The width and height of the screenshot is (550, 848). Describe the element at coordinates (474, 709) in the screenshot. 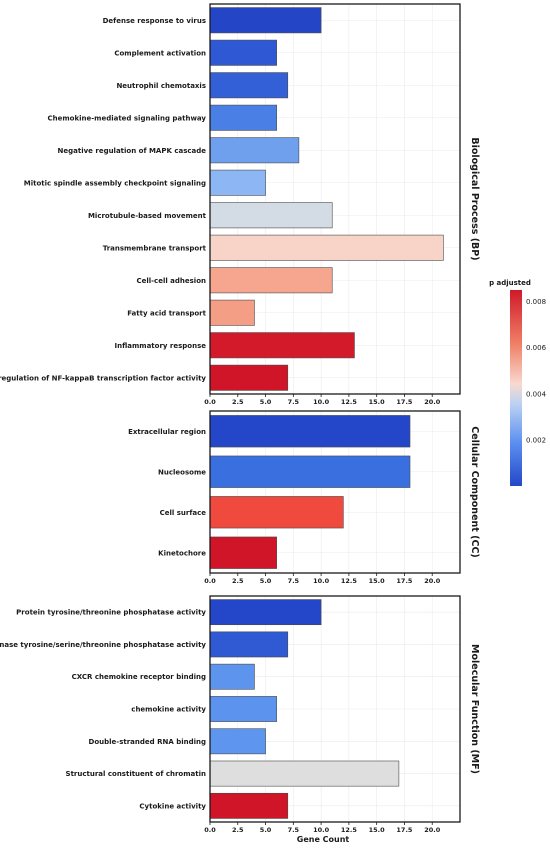

I see `facet-strip-label: Molecular Function (MF)` at that location.